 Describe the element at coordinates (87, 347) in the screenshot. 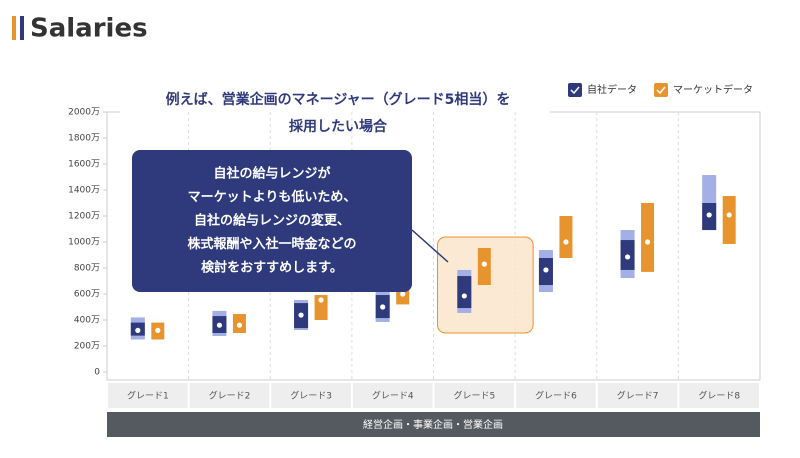

I see `y-tick-label: 200万` at that location.